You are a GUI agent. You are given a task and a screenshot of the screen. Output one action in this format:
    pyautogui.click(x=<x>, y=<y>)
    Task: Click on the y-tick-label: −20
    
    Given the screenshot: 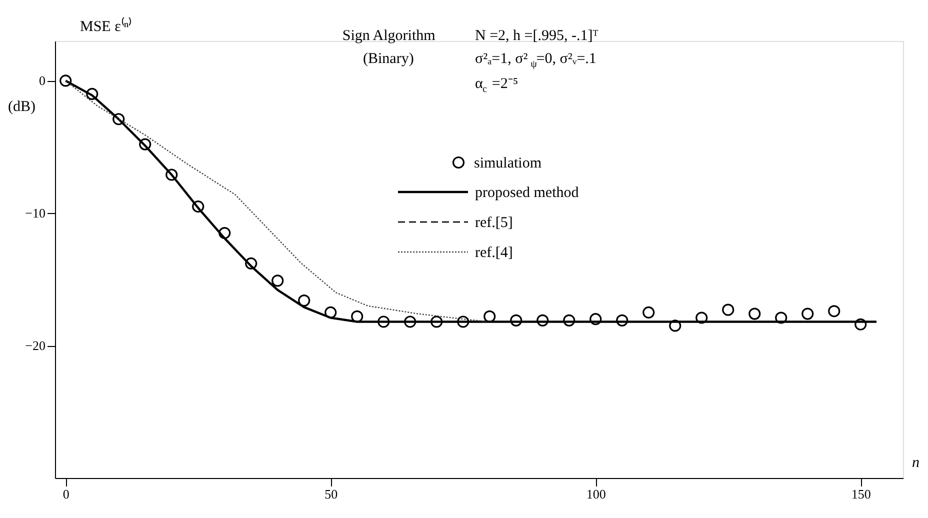 What is the action you would take?
    pyautogui.click(x=35, y=346)
    